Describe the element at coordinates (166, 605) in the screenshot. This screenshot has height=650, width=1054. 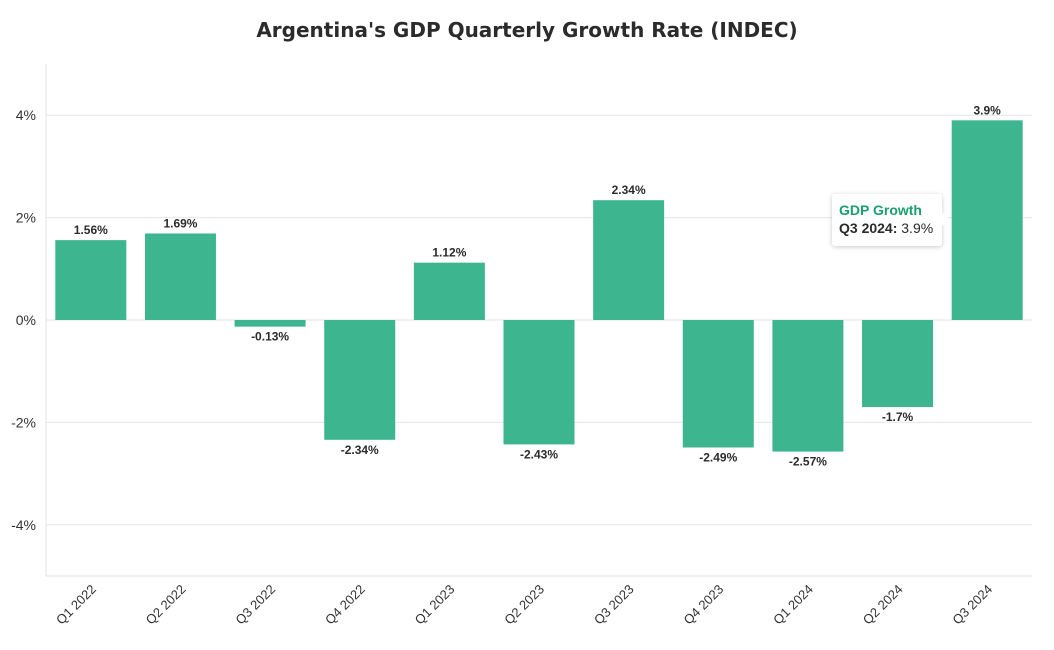
I see `x-tick-label: Q2 2022` at that location.